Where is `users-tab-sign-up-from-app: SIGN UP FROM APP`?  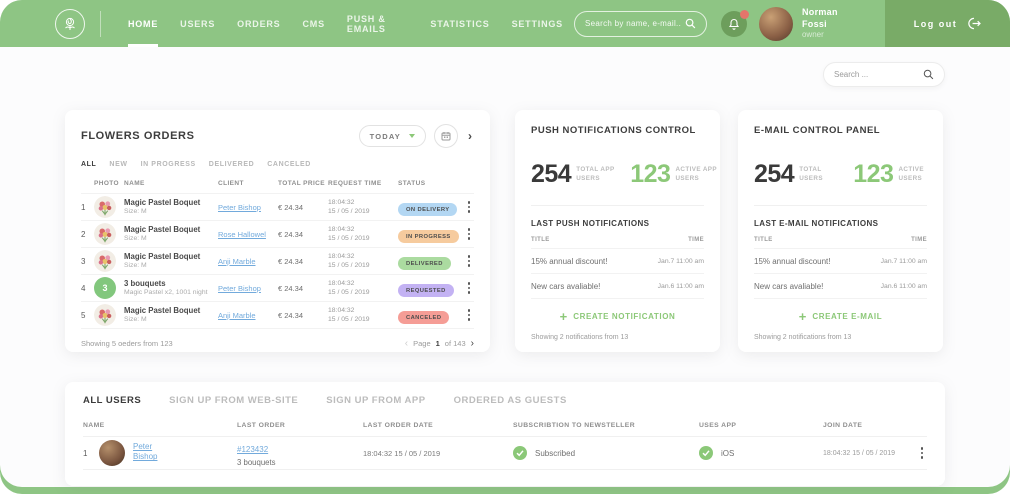 users-tab-sign-up-from-app: SIGN UP FROM APP is located at coordinates (376, 400).